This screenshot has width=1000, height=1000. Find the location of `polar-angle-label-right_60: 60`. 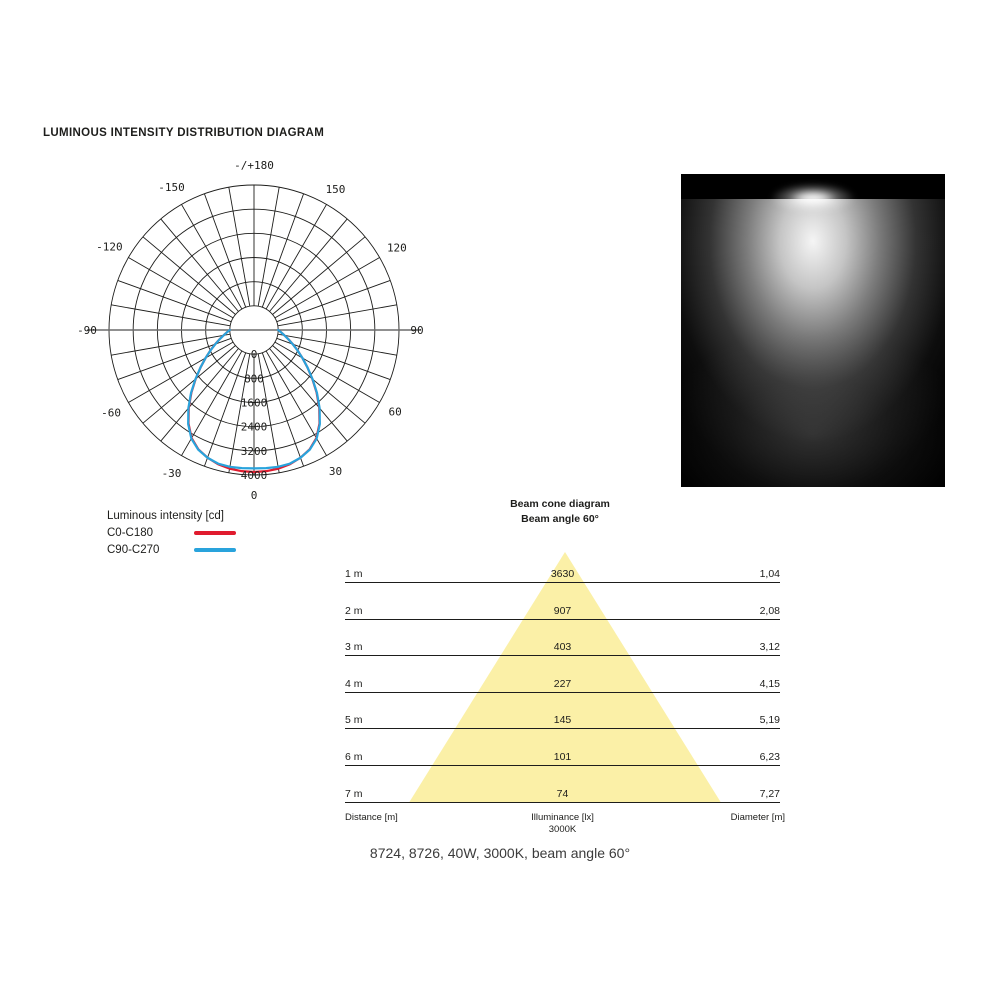

polar-angle-label-right_60: 60 is located at coordinates (395, 412).